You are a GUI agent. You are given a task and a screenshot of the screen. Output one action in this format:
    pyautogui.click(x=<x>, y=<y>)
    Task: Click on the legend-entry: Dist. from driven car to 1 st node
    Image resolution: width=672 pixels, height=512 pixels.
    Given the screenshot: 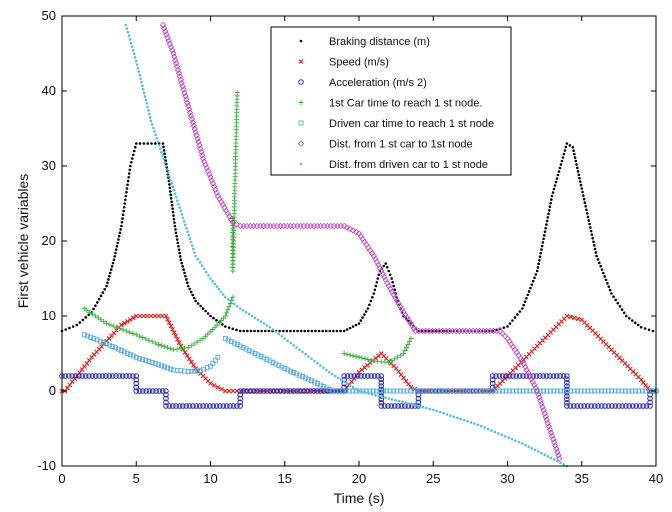 What is the action you would take?
    pyautogui.click(x=393, y=165)
    